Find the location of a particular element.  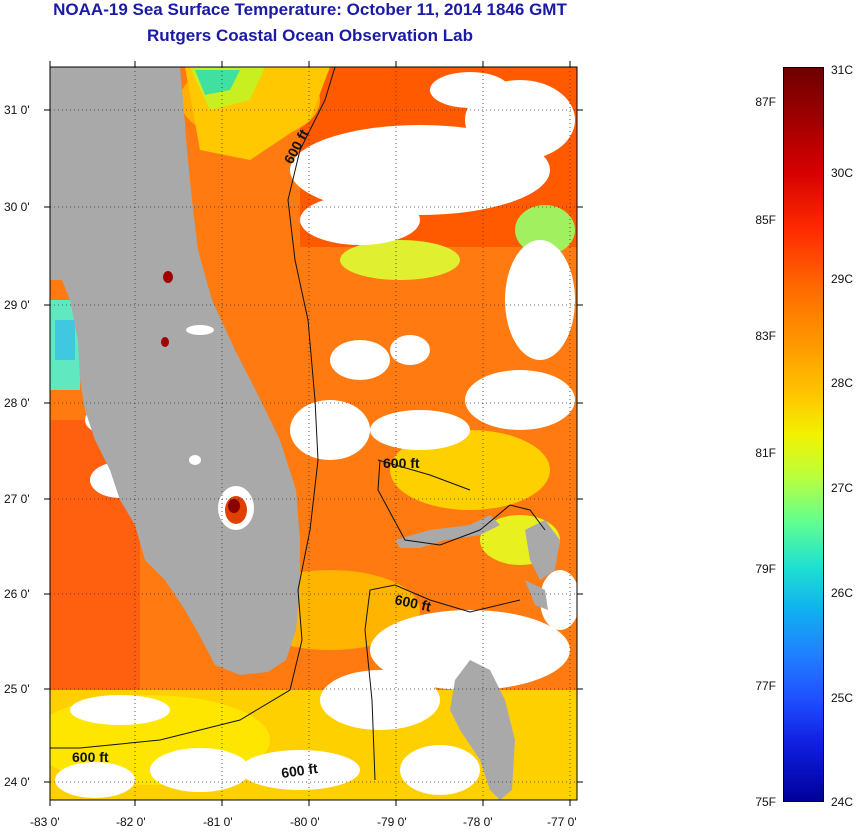

colorbar-fahrenheit-label: 77F is located at coordinates (765, 686).